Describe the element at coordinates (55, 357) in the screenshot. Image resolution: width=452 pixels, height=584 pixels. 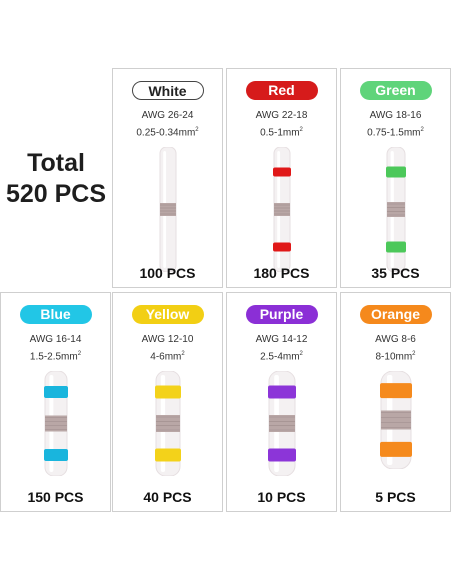
I see `cross-section-range: 1.5-2.5mm2` at that location.